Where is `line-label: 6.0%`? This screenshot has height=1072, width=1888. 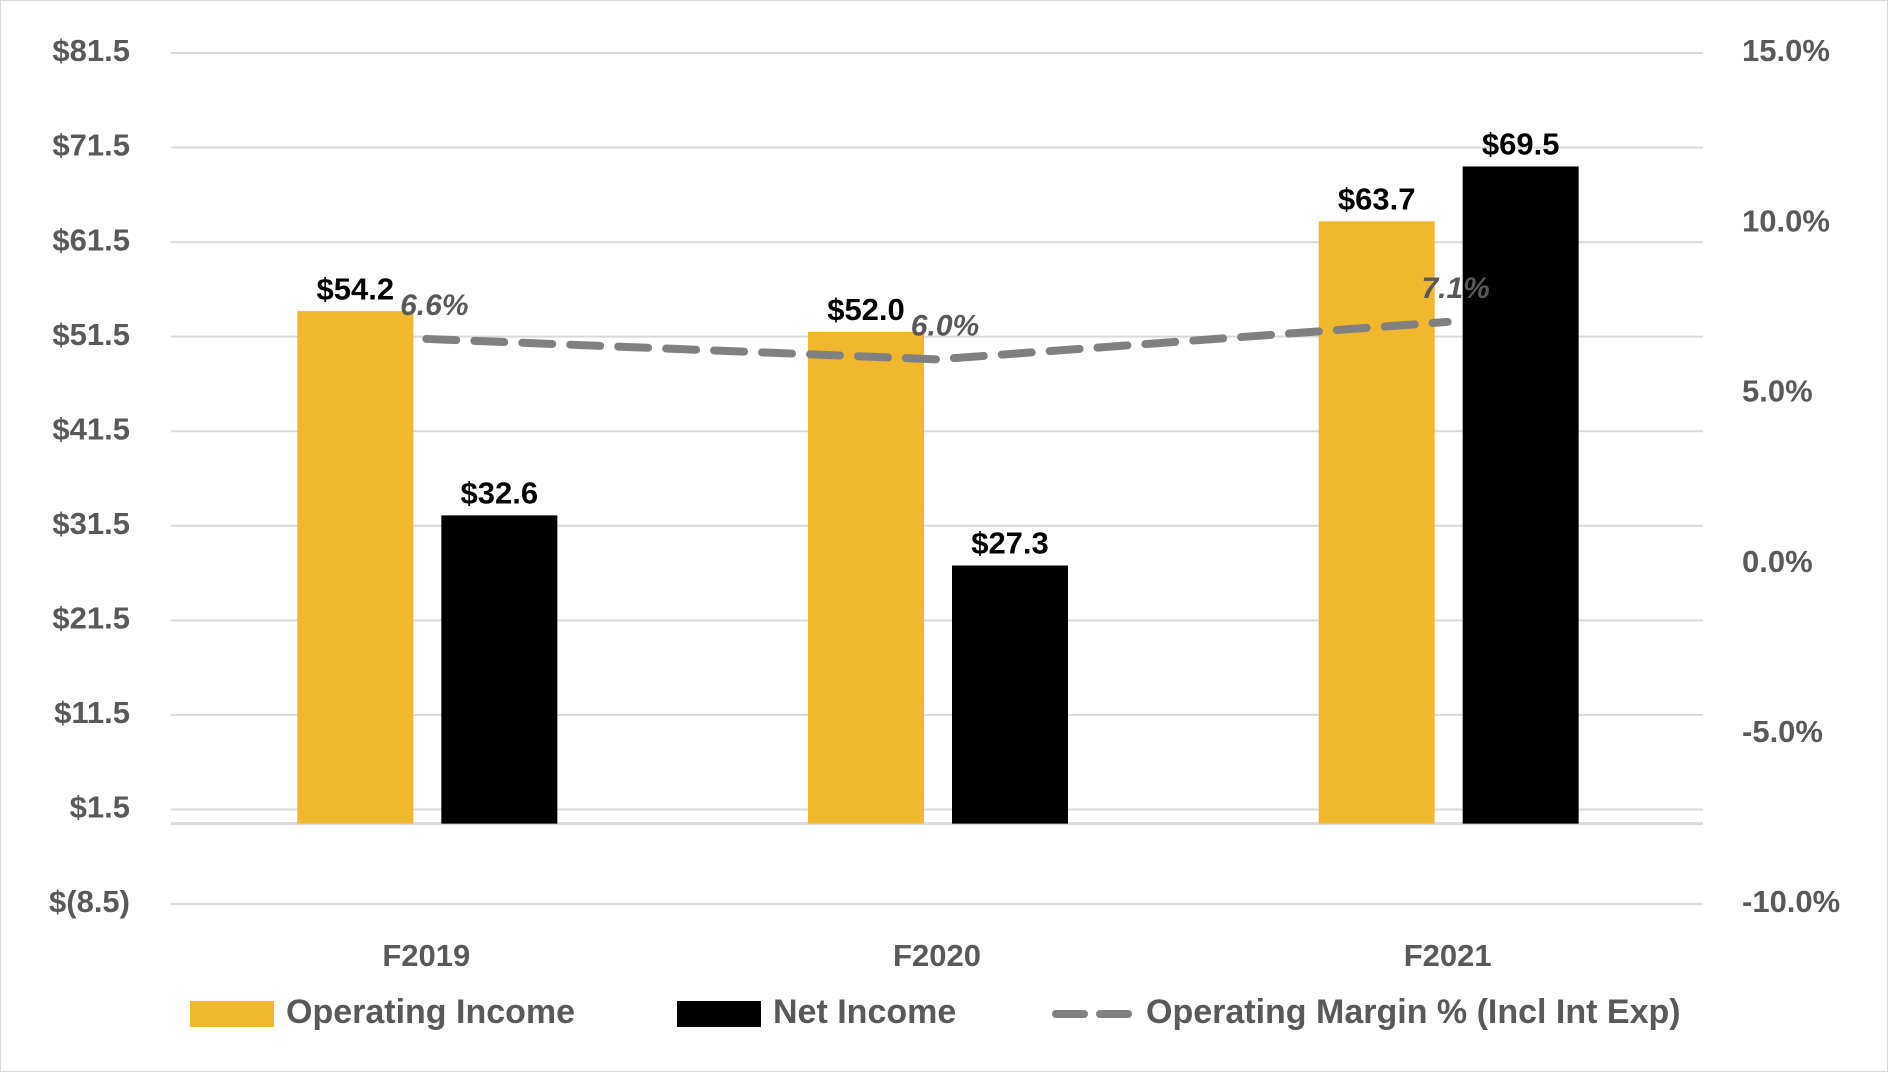
line-label: 6.0% is located at coordinates (945, 325).